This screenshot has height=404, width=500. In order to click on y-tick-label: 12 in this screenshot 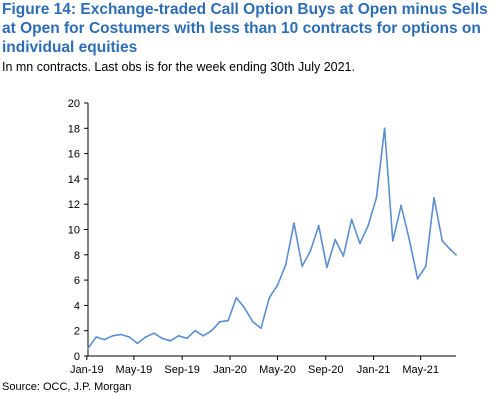, I will do `click(74, 205)`.